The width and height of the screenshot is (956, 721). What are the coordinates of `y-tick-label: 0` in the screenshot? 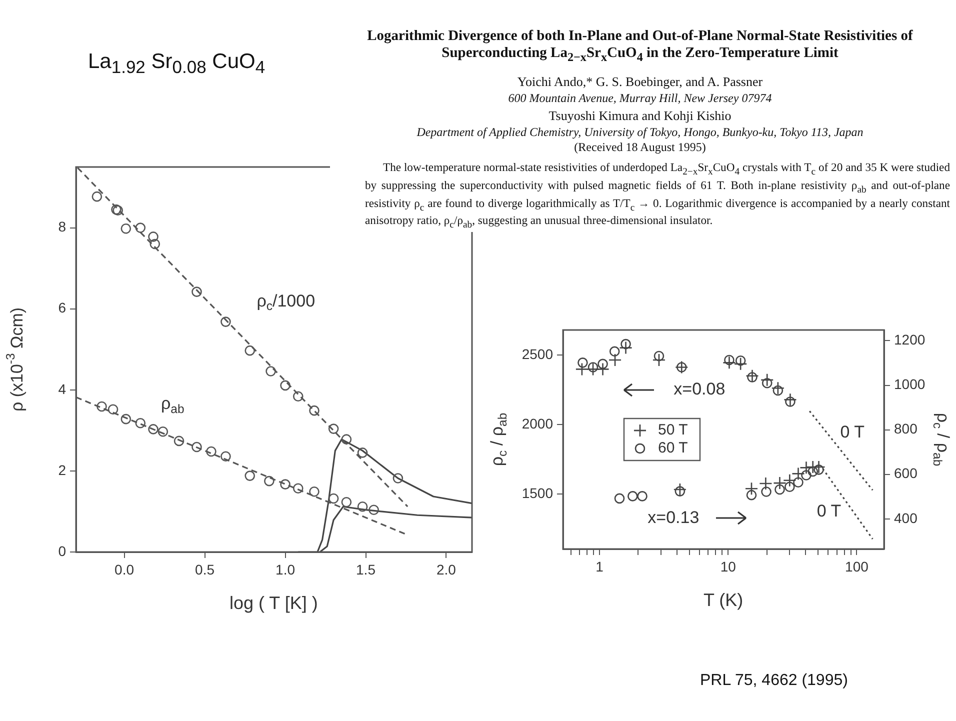 It's located at (62, 550).